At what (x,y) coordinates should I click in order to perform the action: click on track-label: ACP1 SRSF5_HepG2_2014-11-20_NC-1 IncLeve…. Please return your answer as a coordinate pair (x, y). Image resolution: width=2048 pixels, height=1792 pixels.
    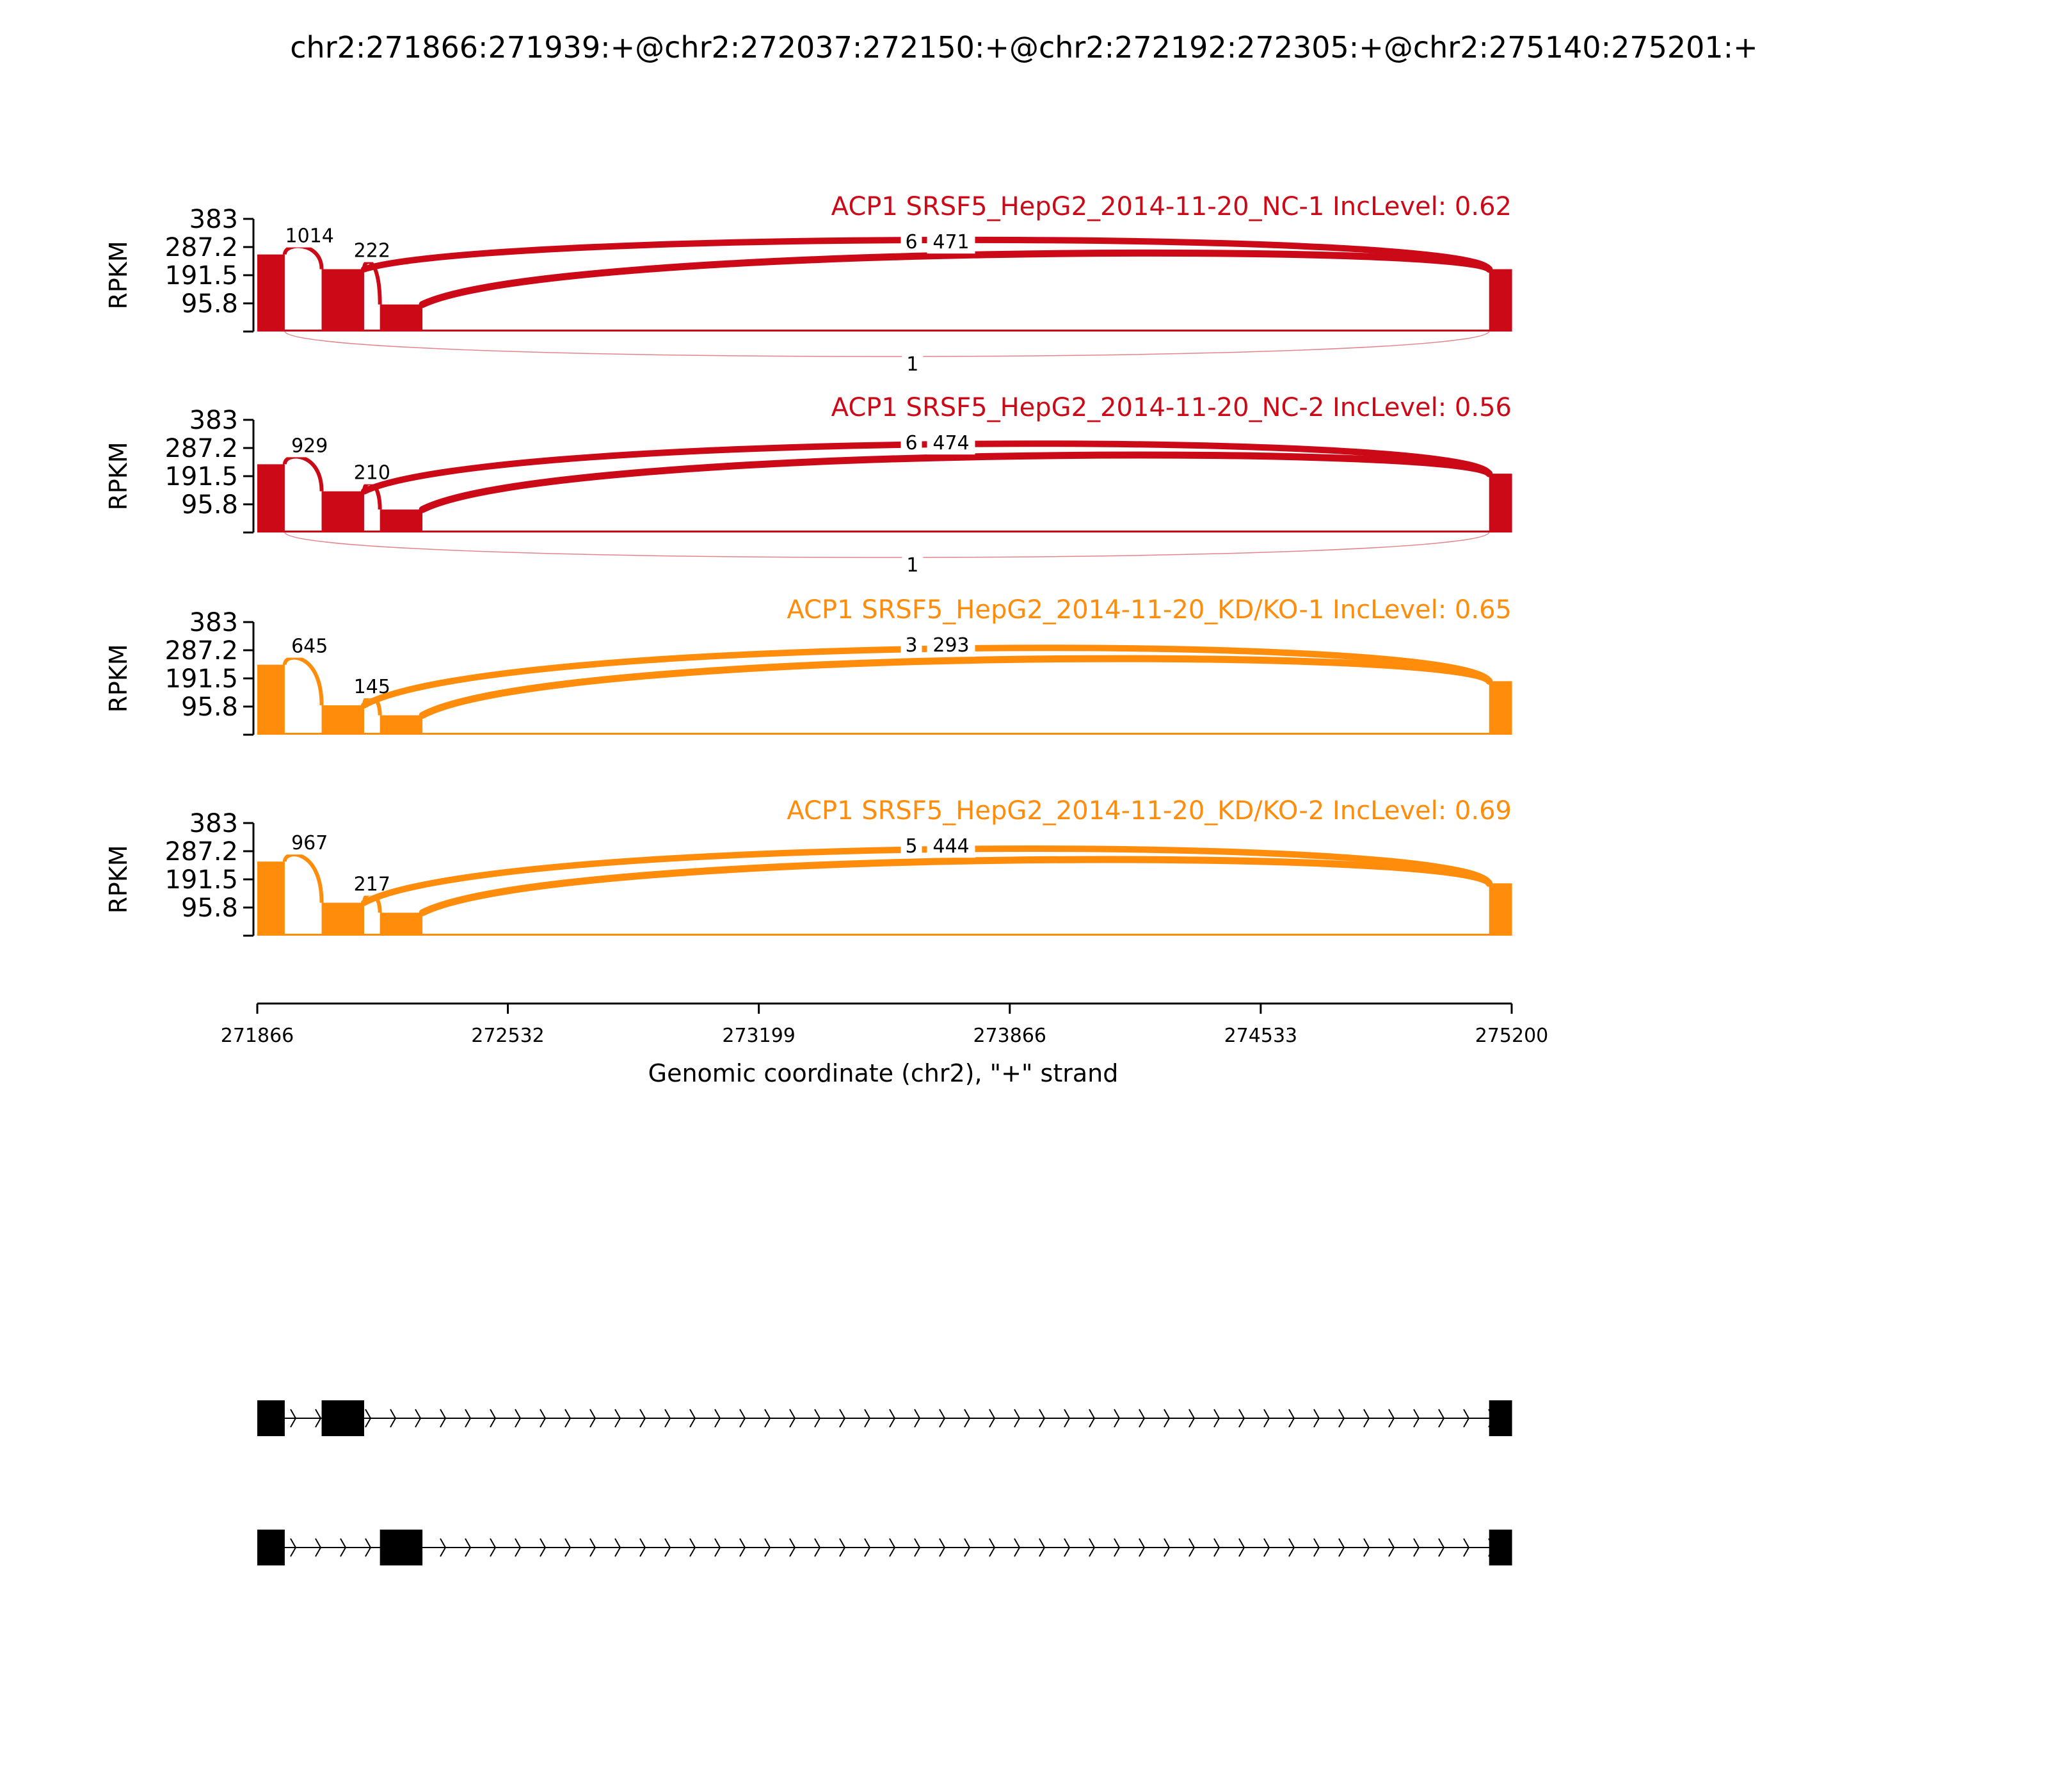
    Looking at the image, I should click on (1171, 206).